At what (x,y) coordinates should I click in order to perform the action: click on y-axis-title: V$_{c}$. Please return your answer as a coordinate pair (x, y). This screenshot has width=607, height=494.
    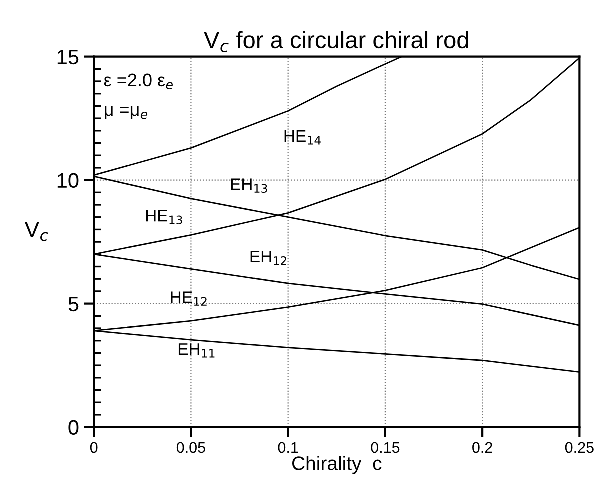
    Looking at the image, I should click on (36, 232).